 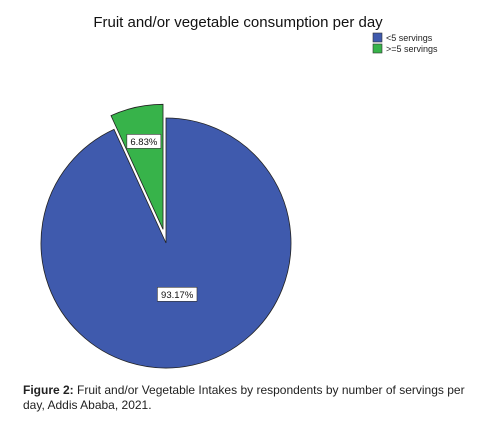 I want to click on legend-label-5-or-more: >=5 servings, so click(x=412, y=49).